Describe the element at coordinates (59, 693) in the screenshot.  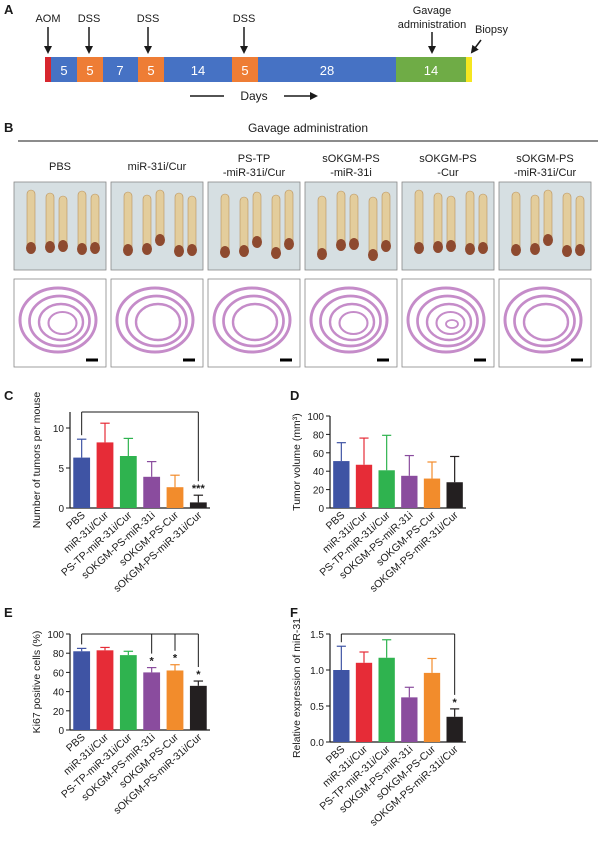
I see `y-tick-label: 40` at that location.